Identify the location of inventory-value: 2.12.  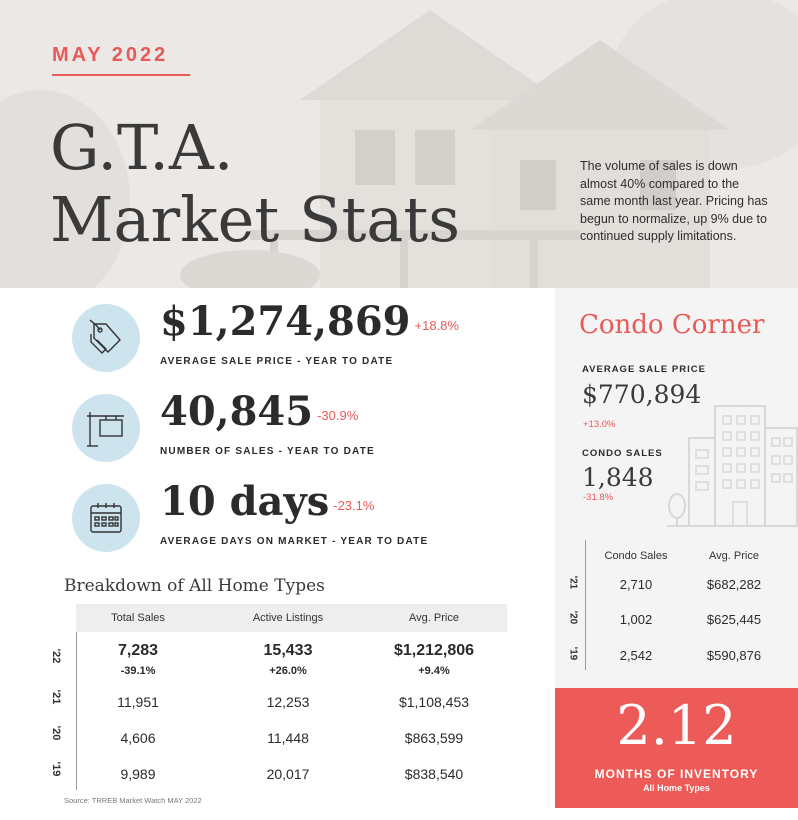
(676, 725).